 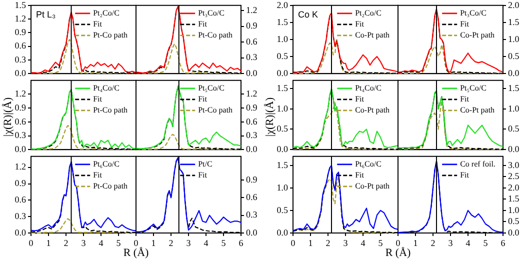 I want to click on legend-label: Co ref foil., so click(x=478, y=163).